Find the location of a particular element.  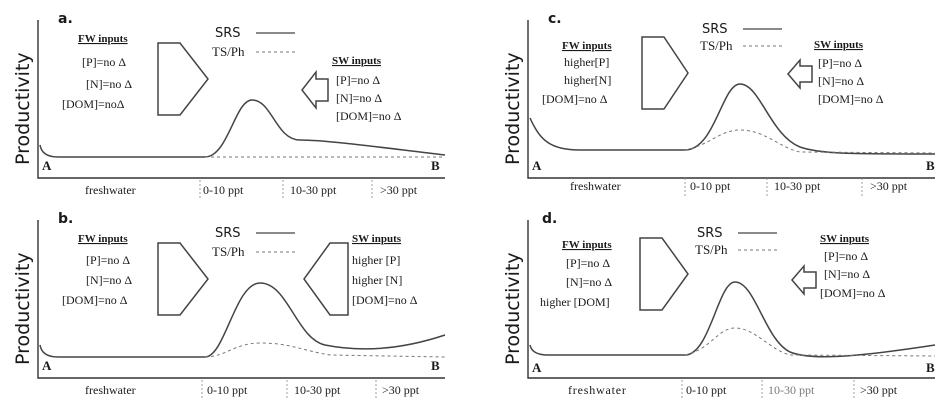

panel-b-zone-ticks is located at coordinates (289, 389).